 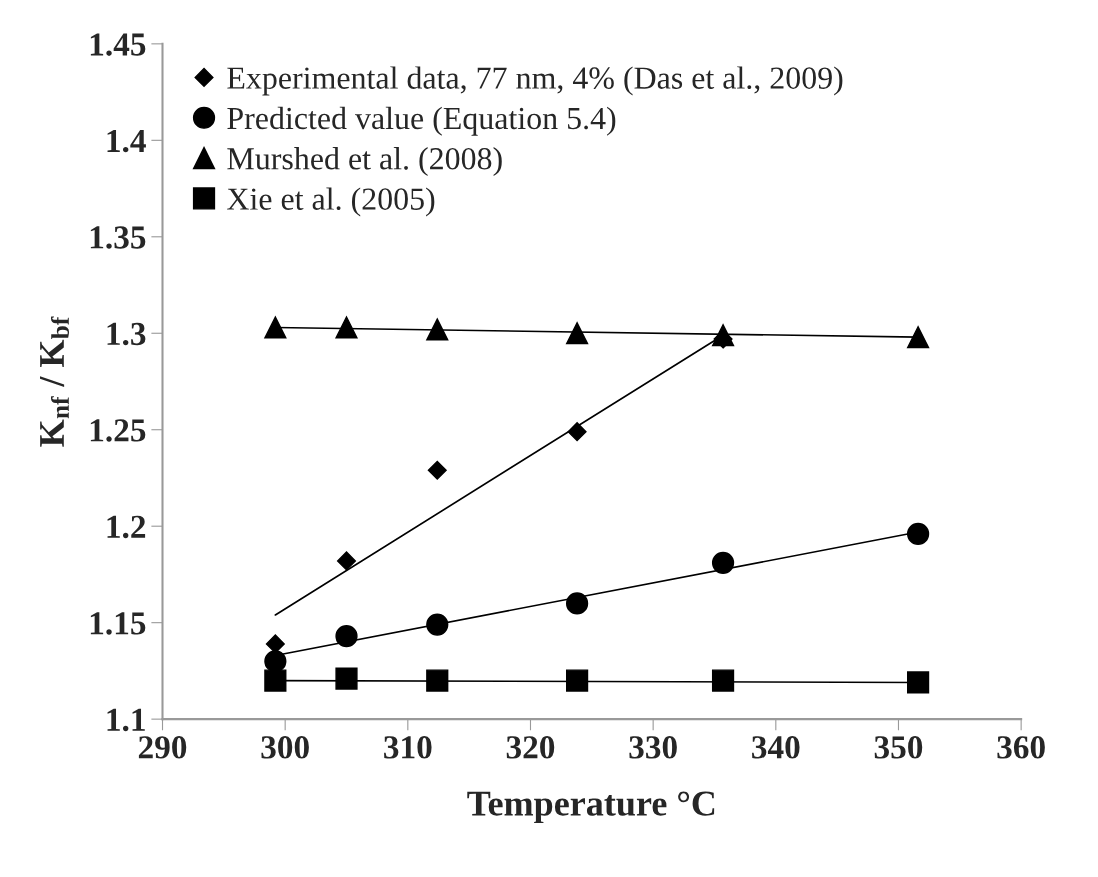 I want to click on y-tick-label: 1.35, so click(x=118, y=237).